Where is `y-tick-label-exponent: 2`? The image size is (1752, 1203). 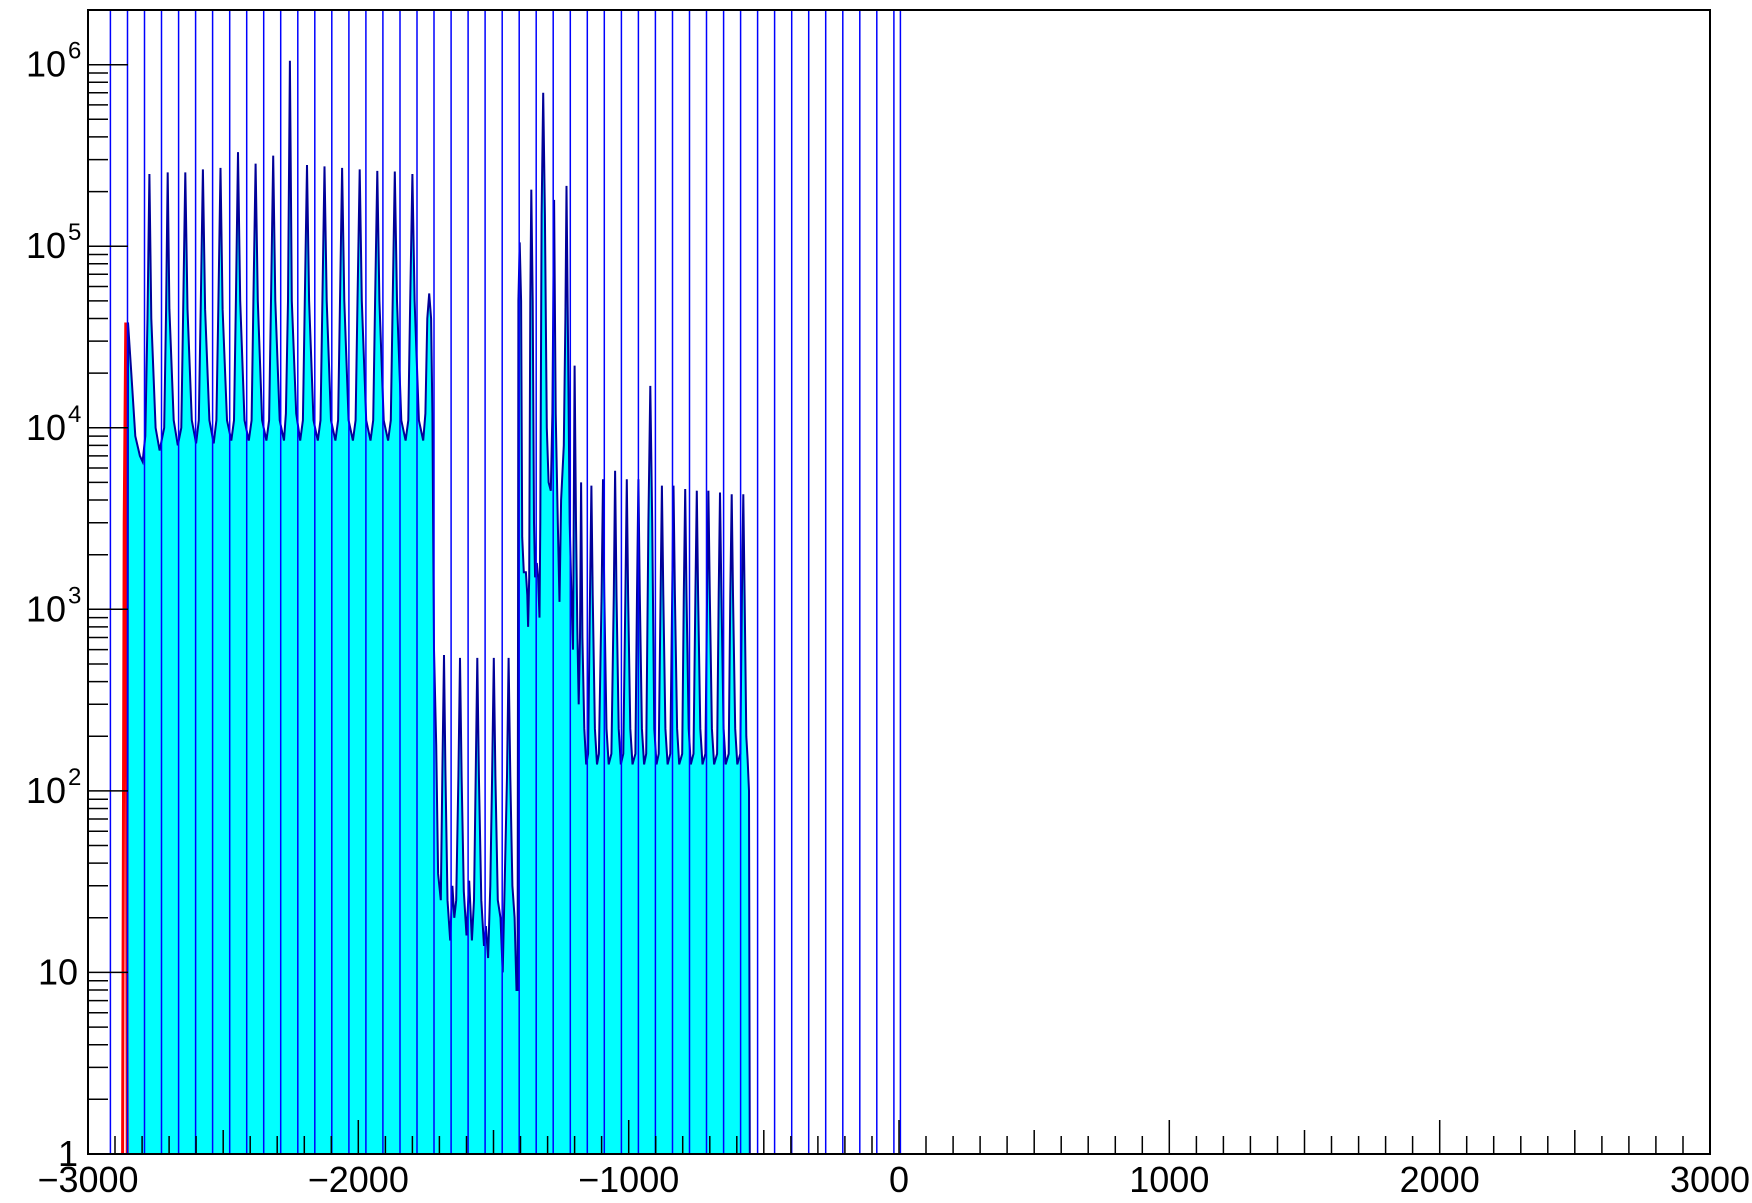 y-tick-label-exponent: 2 is located at coordinates (74, 777).